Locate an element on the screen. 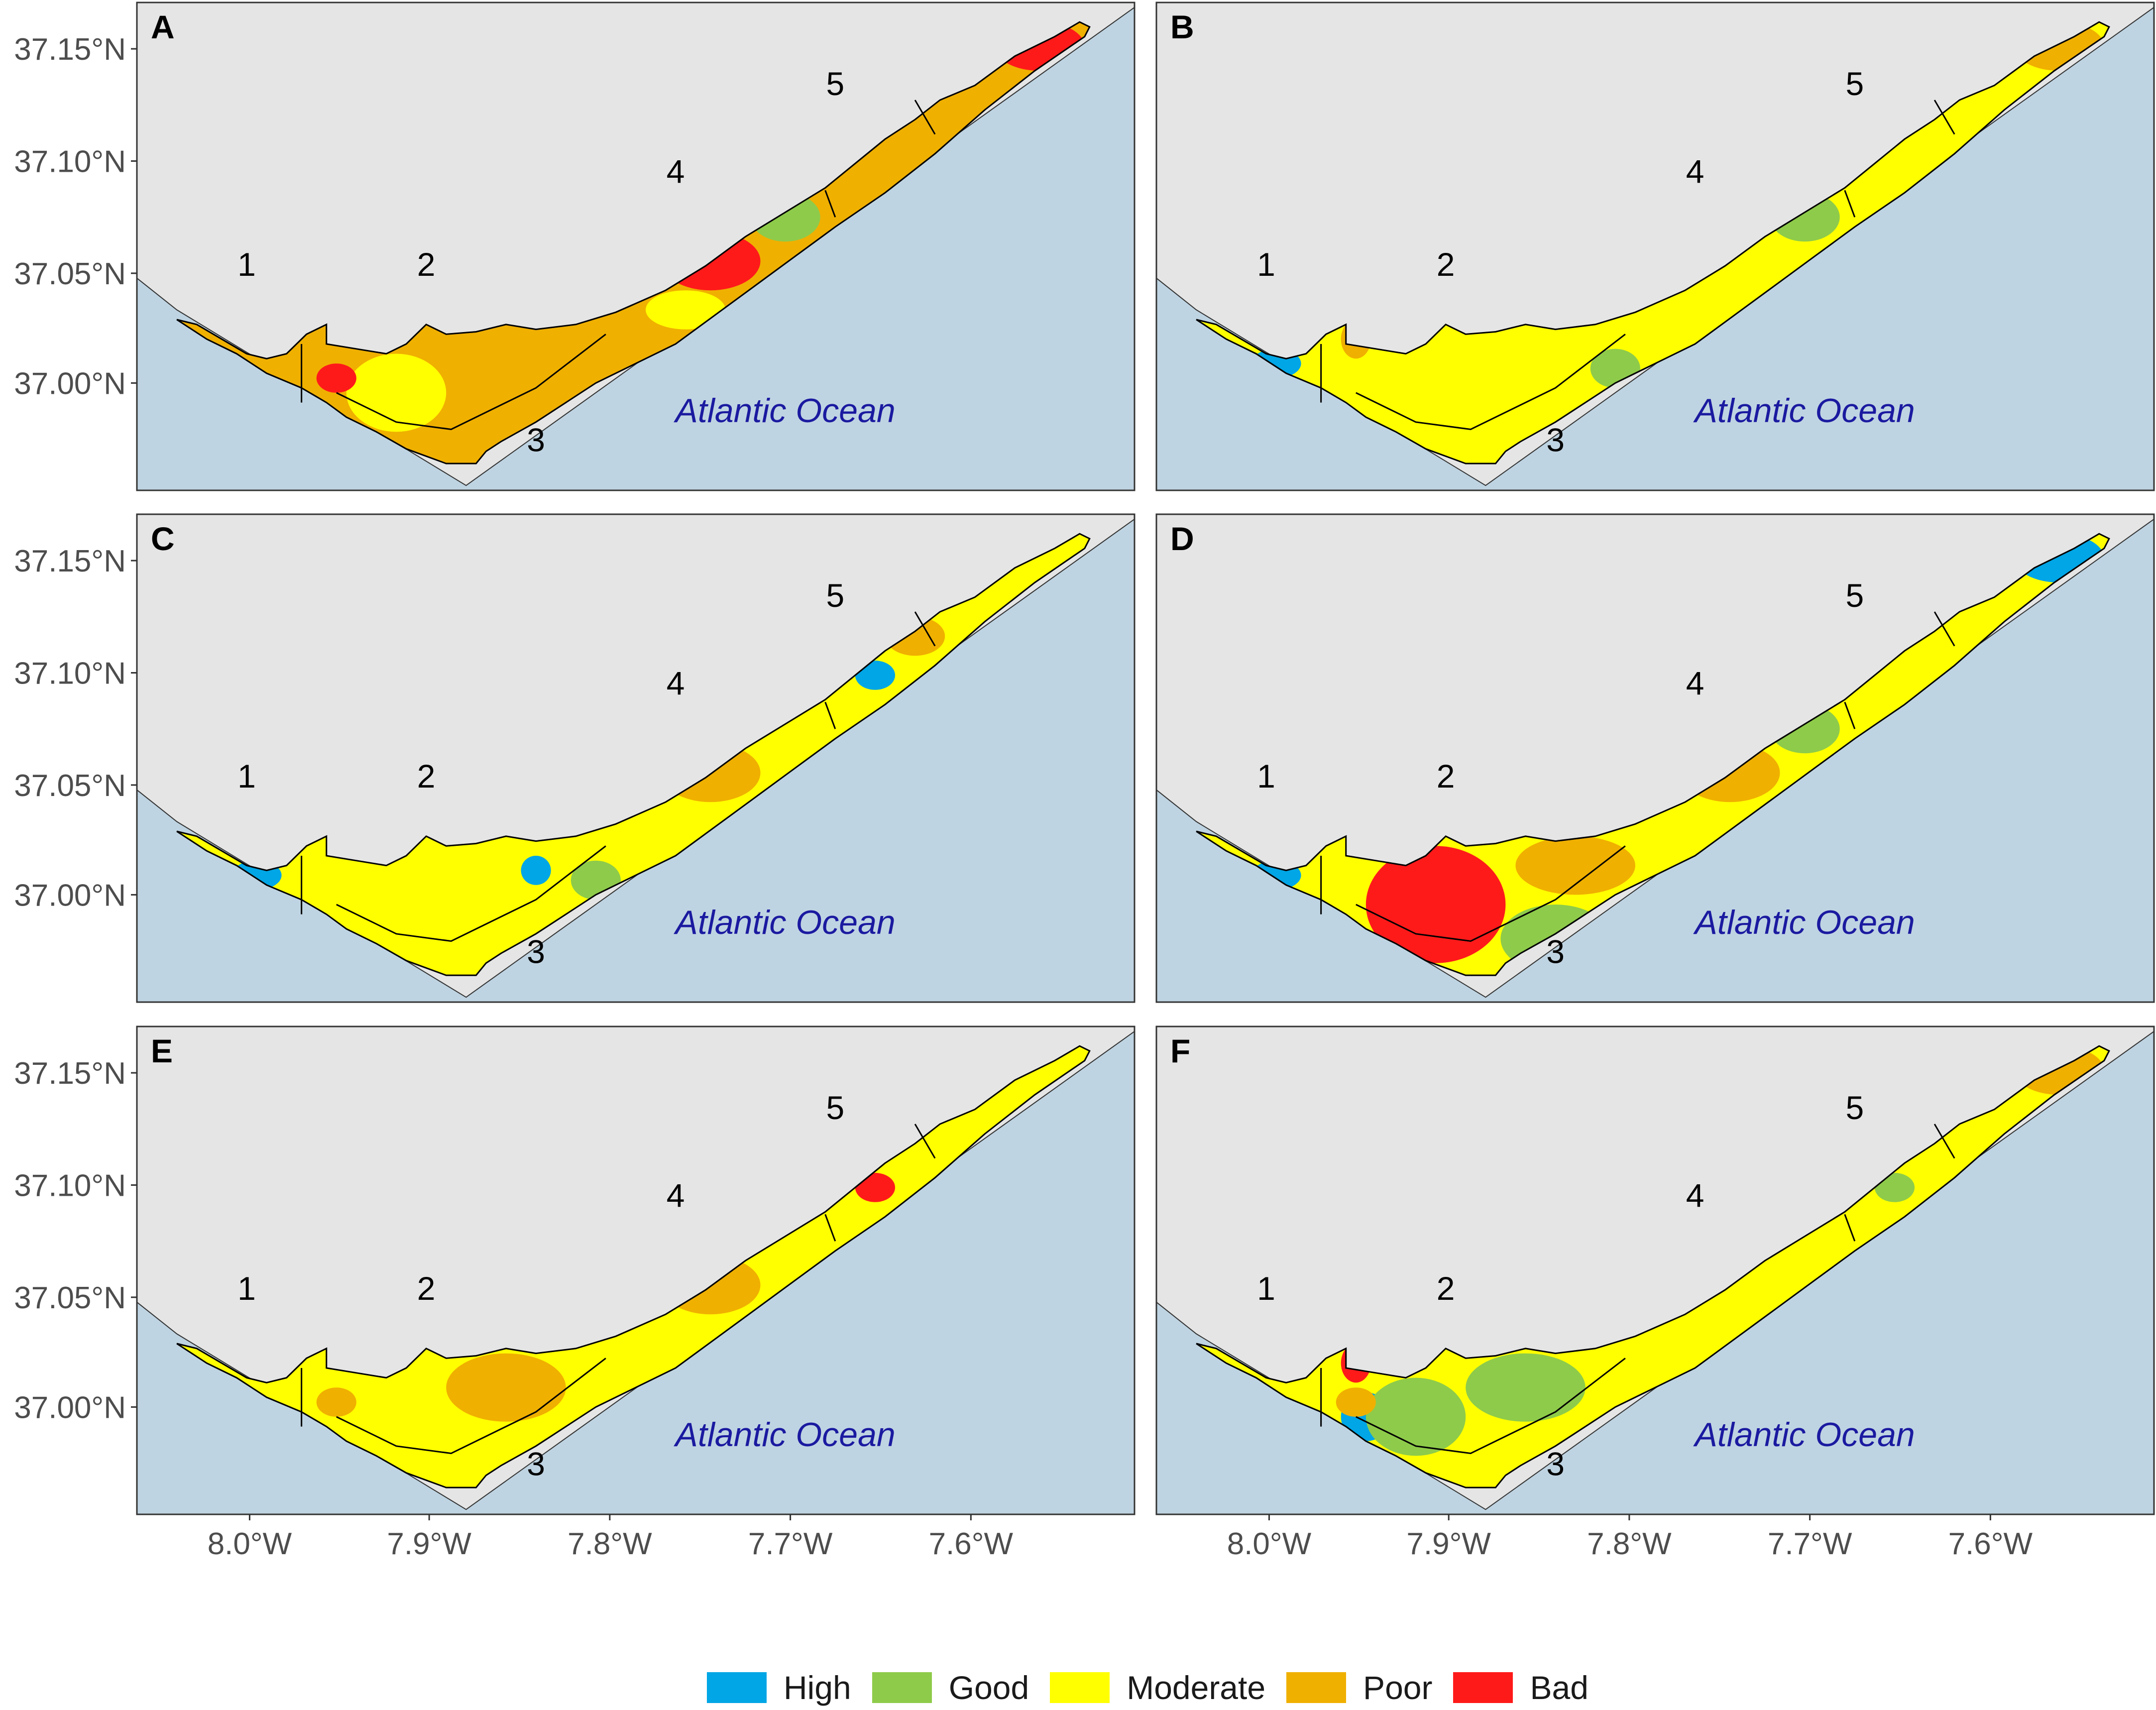  legend-item-bad: Bad is located at coordinates (1521, 1688).